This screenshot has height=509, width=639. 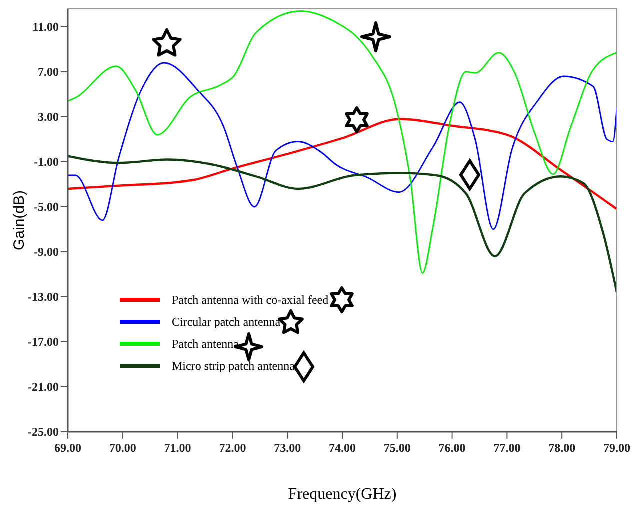 I want to click on x-tick-label: 78.00, so click(x=562, y=448).